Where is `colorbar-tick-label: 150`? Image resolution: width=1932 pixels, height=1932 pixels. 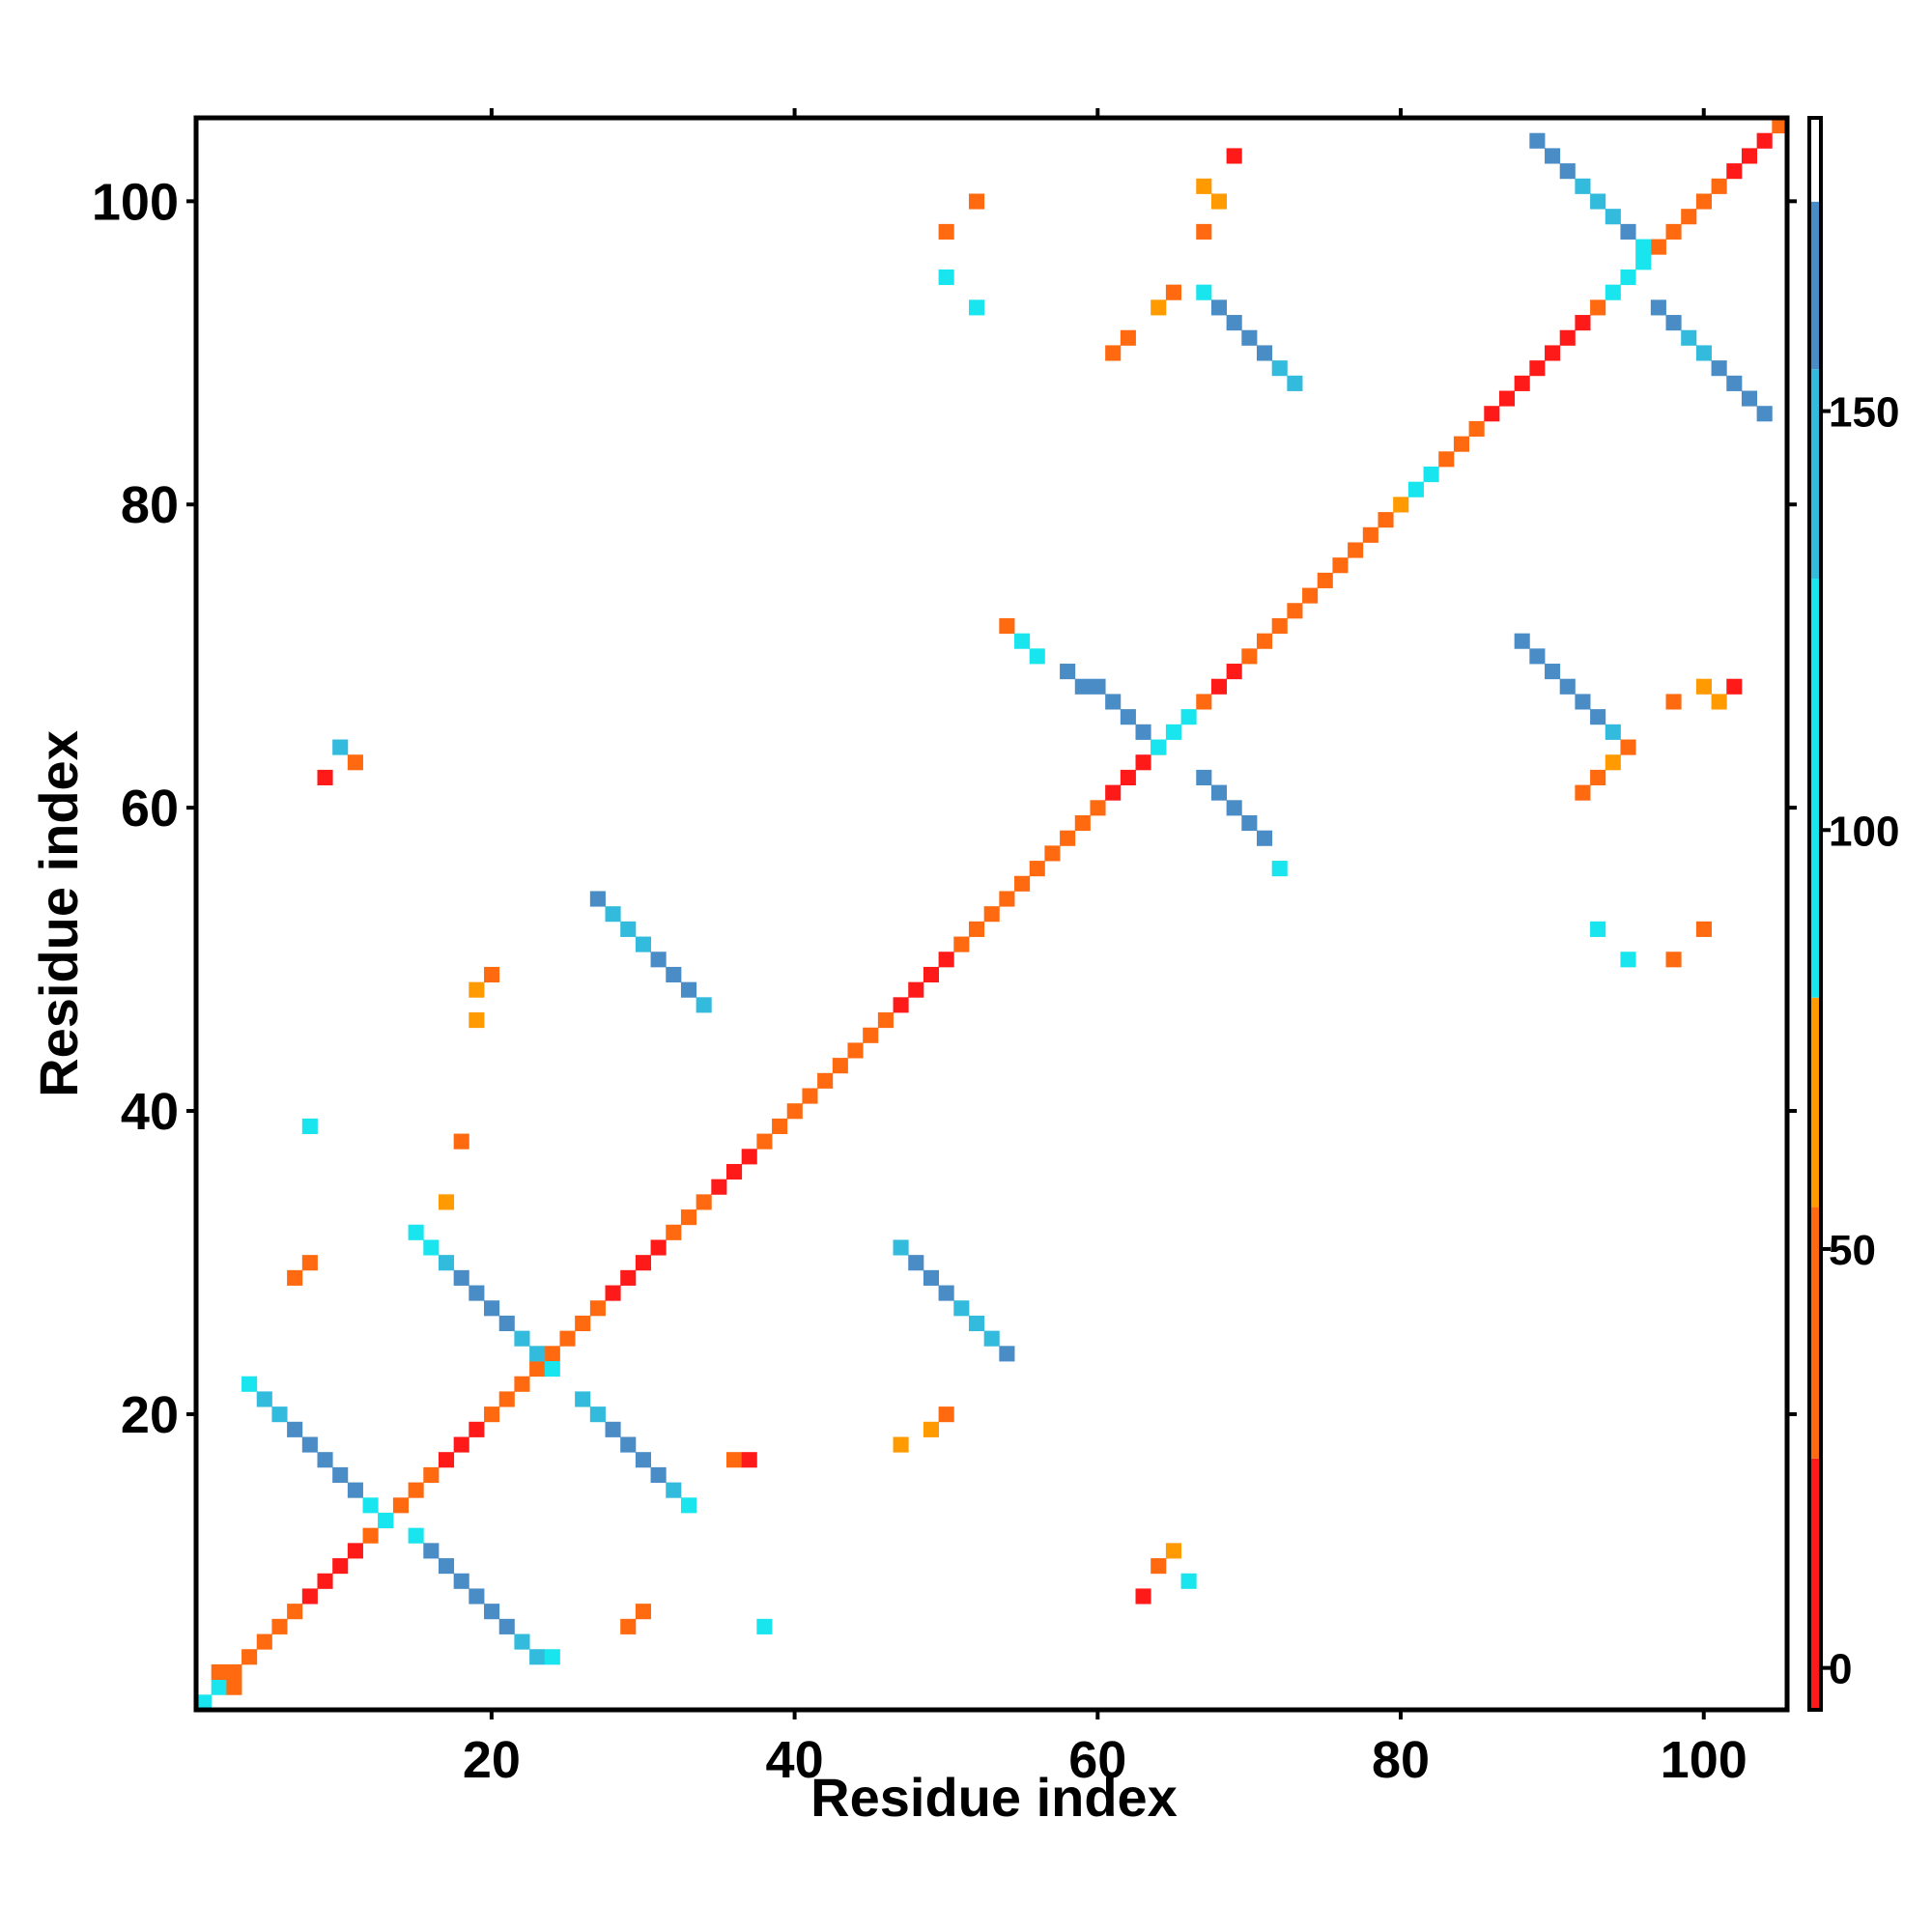 colorbar-tick-label: 150 is located at coordinates (1864, 413).